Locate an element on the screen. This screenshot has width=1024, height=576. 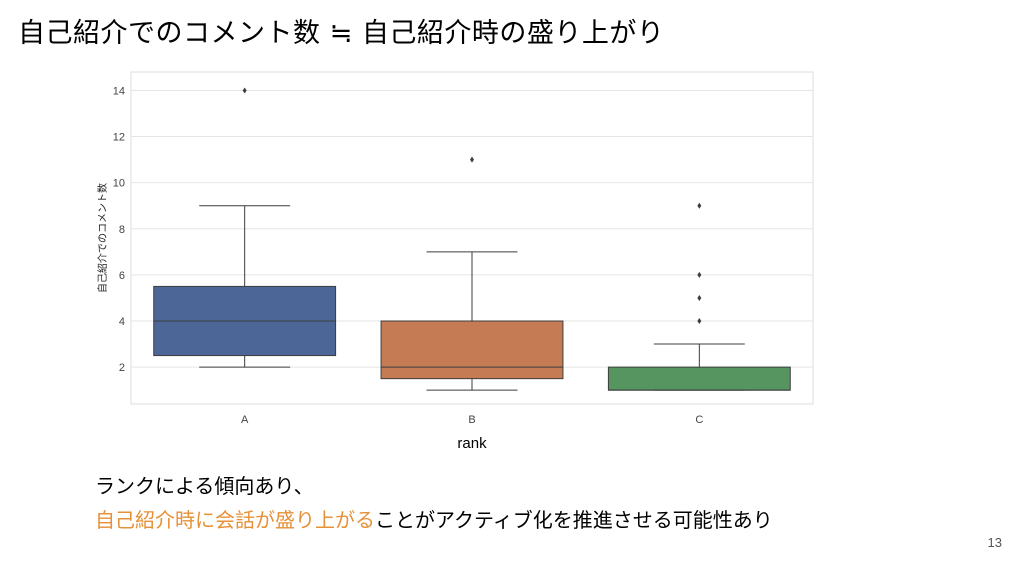
box-group-b: B is located at coordinates (472, 291).